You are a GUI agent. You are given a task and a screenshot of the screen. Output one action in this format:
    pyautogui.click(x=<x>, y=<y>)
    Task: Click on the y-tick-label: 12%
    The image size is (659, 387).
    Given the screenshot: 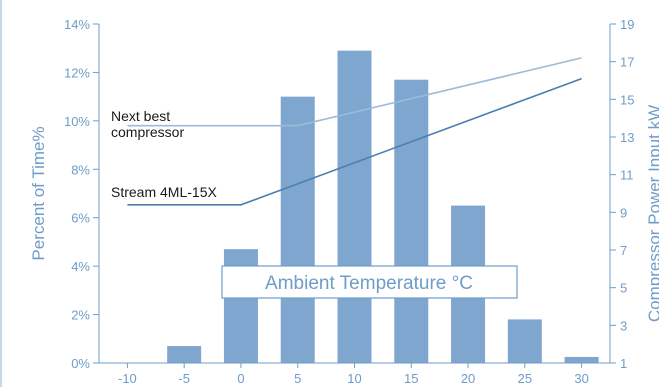 What is the action you would take?
    pyautogui.click(x=77, y=72)
    